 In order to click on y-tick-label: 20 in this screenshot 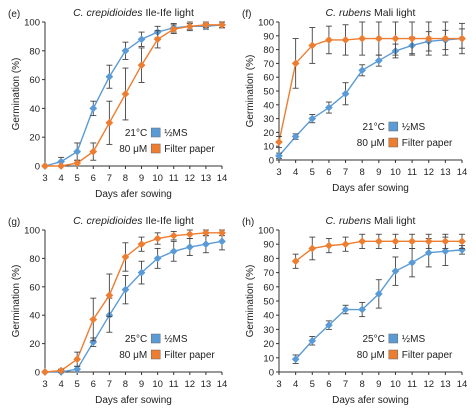, I will do `click(268, 133)`.